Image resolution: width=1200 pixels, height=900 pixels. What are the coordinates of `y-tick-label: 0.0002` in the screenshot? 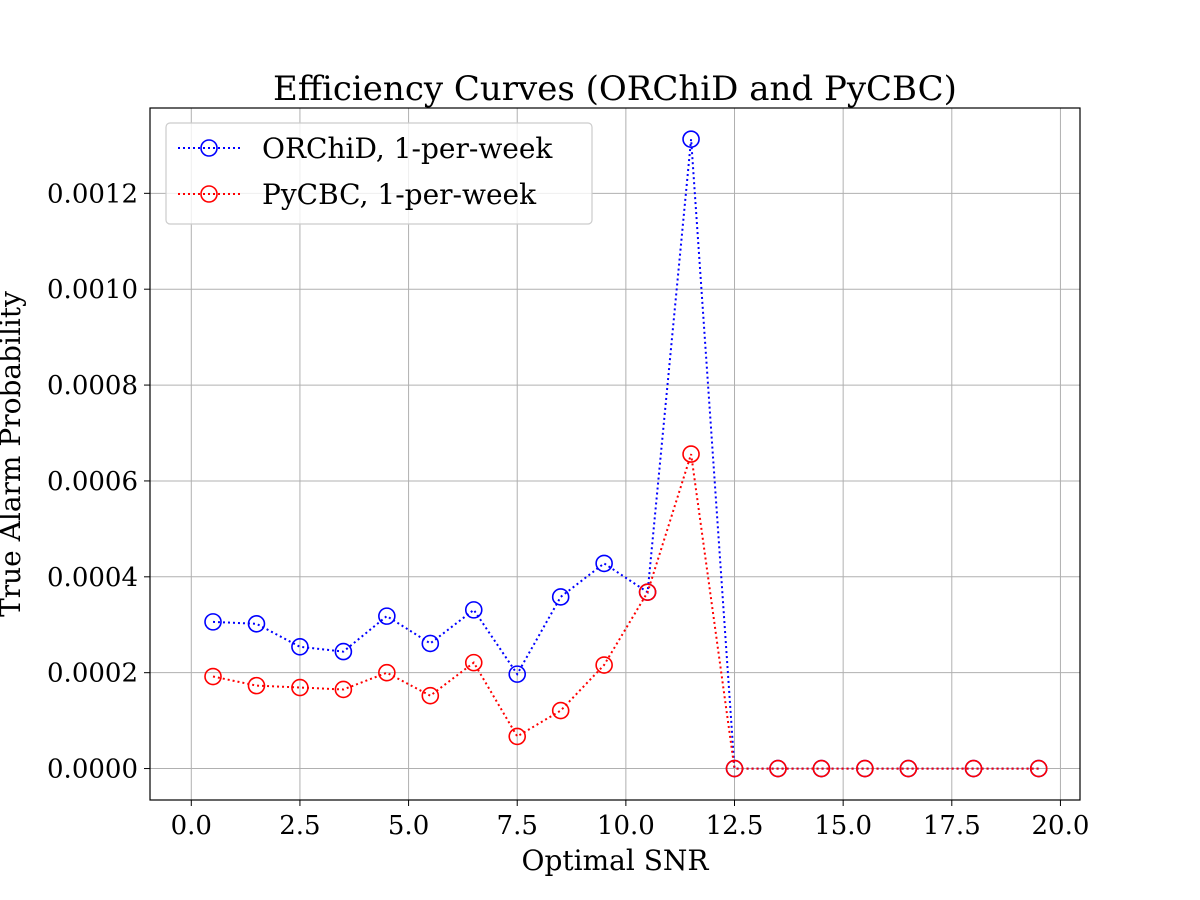 It's located at (92, 674).